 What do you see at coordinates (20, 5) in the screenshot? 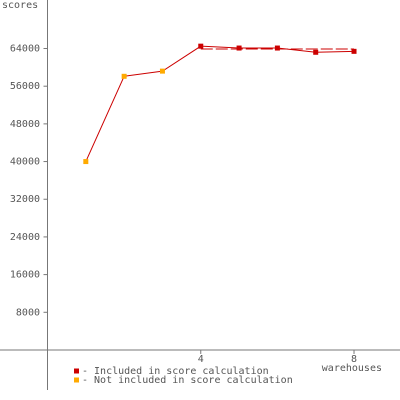
I see `y-axis-label: scores` at bounding box center [20, 5].